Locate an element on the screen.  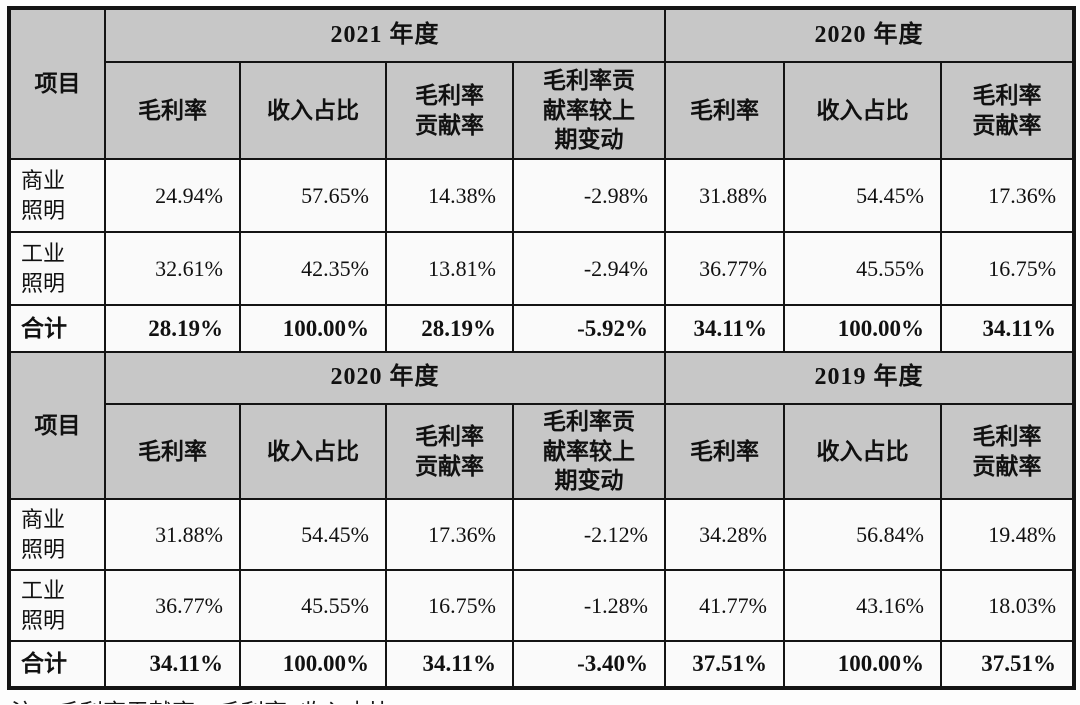
value-cell: -2.94% is located at coordinates (589, 268).